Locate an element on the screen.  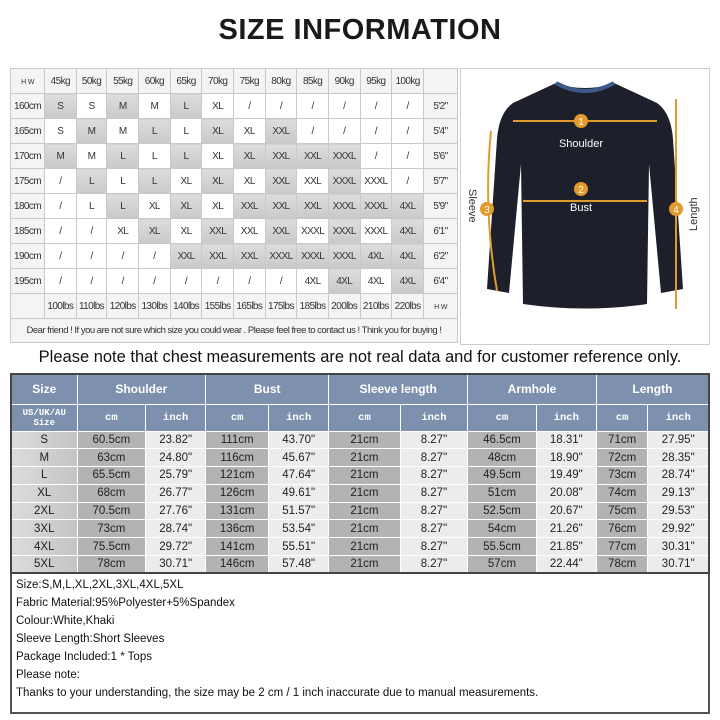
measurement-value: 49.5cm is located at coordinates (502, 475).